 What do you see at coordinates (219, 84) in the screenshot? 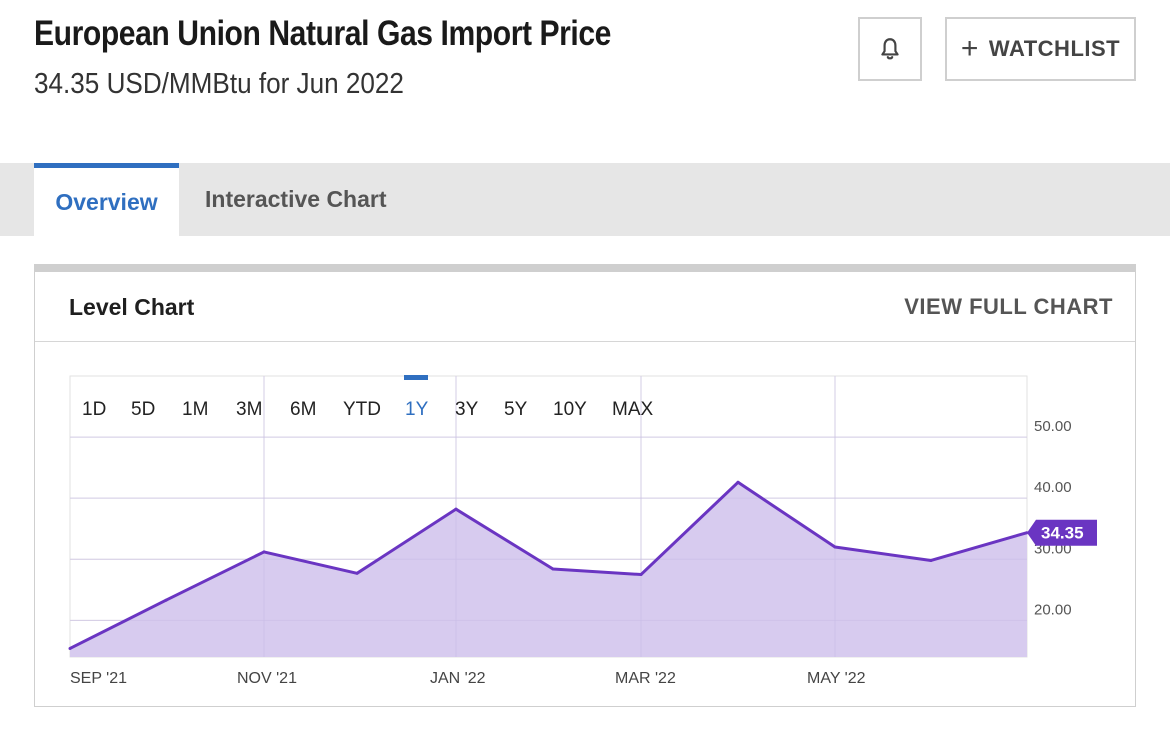
I see `page-subtitle: 34.35 USD/MMBtu for Jun 2022` at bounding box center [219, 84].